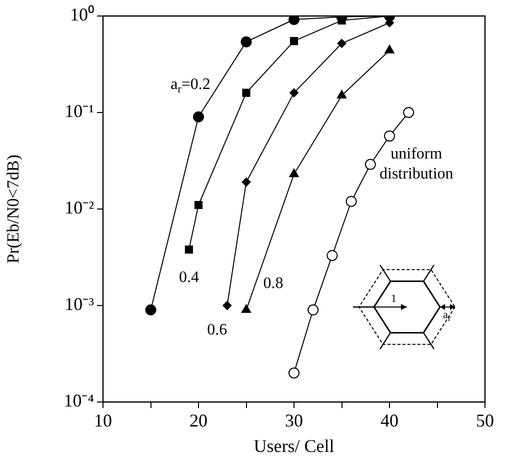 This screenshot has width=505, height=462. I want to click on x-tick-label: 50, so click(485, 420).